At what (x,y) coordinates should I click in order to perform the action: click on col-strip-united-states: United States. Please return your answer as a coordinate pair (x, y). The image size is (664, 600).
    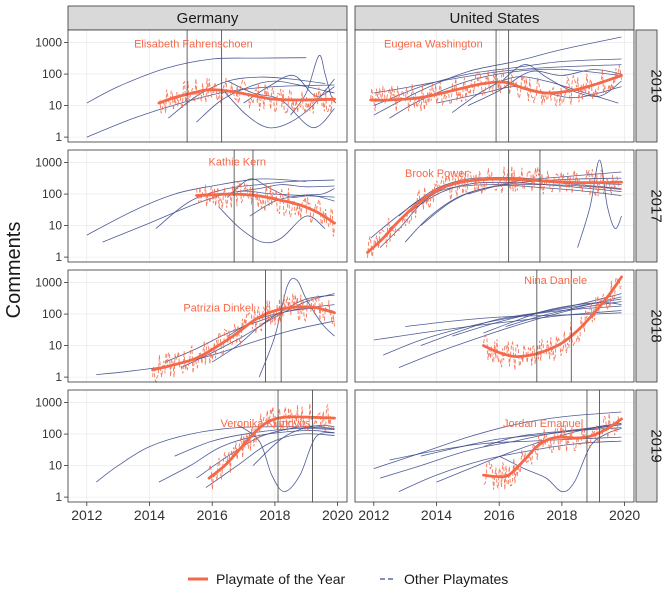
    Looking at the image, I should click on (494, 18).